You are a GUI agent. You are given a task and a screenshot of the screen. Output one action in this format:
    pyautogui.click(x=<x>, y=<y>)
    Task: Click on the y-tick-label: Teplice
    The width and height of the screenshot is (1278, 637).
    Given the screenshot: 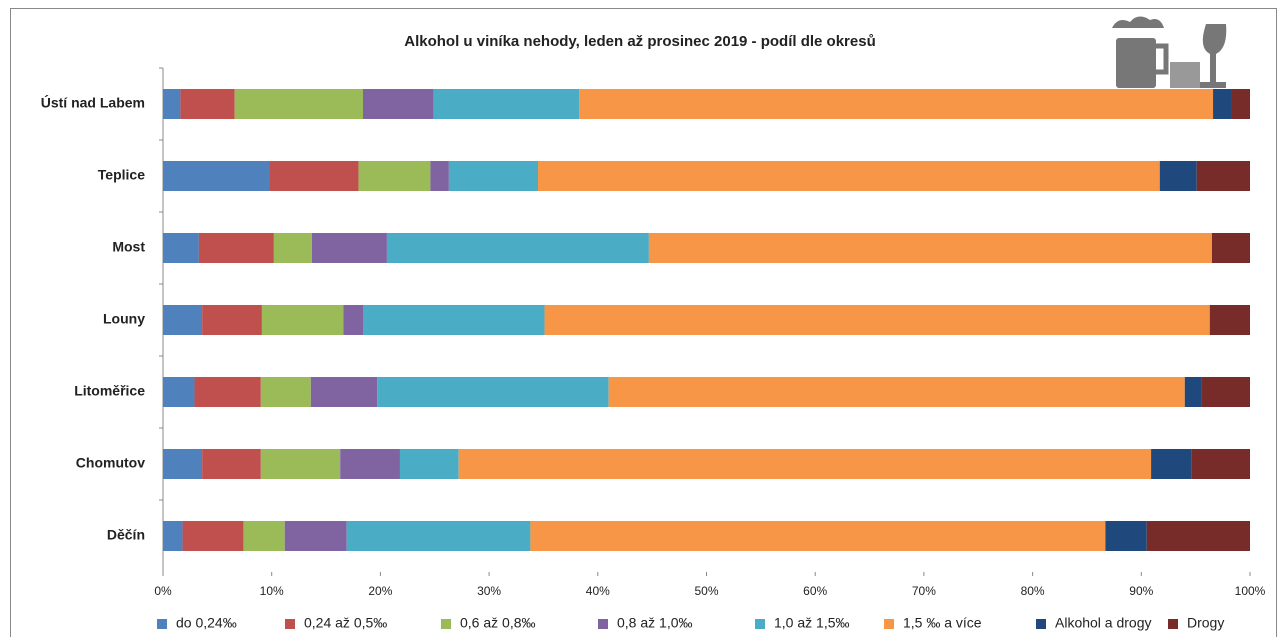 What is the action you would take?
    pyautogui.click(x=121, y=175)
    